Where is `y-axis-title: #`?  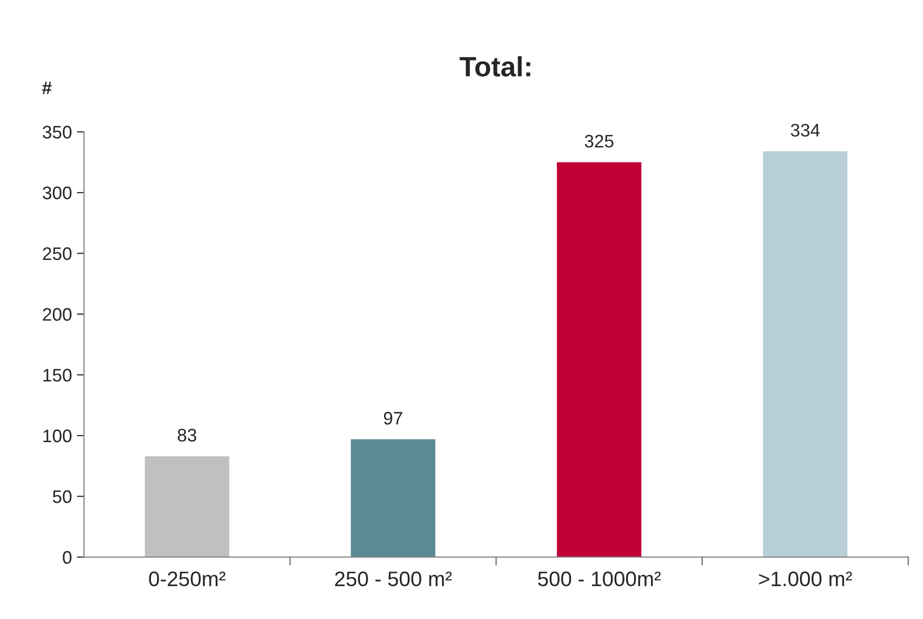 y-axis-title: # is located at coordinates (47, 88).